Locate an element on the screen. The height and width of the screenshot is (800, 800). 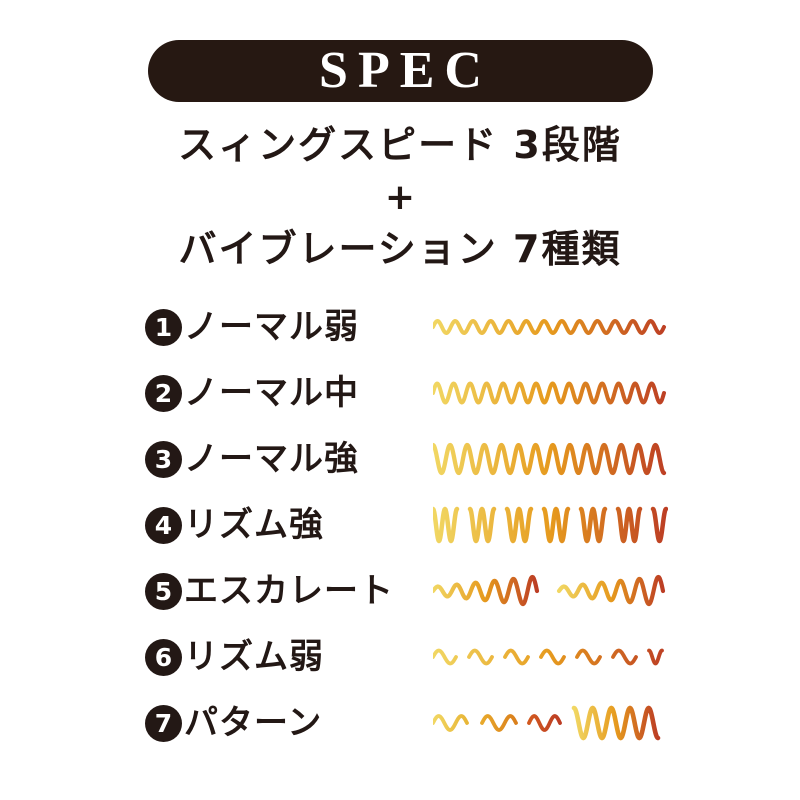
spec-row: 6 リズム弱 is located at coordinates (406, 657).